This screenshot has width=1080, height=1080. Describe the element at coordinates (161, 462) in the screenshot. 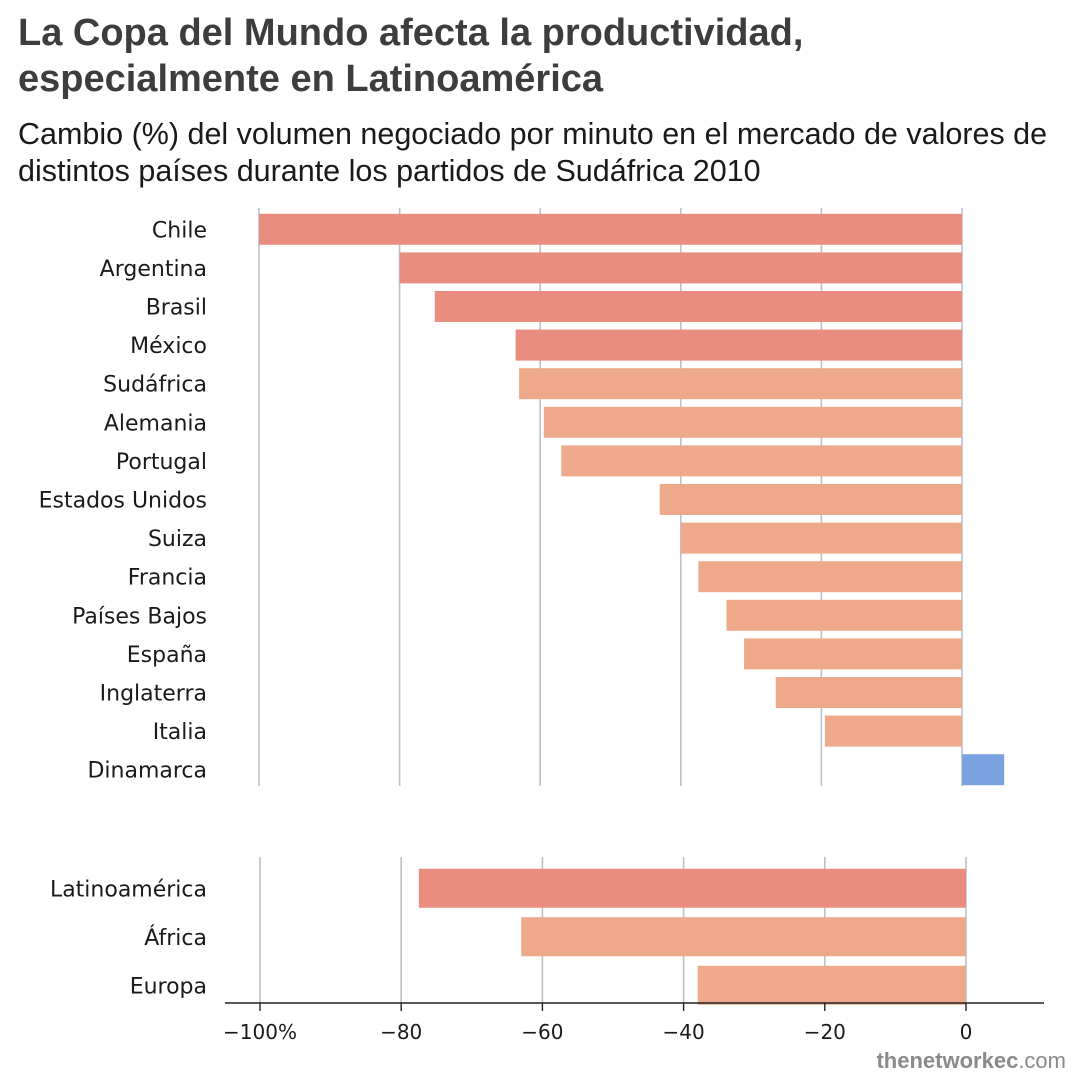

I see `label-portugal: Portugal` at that location.